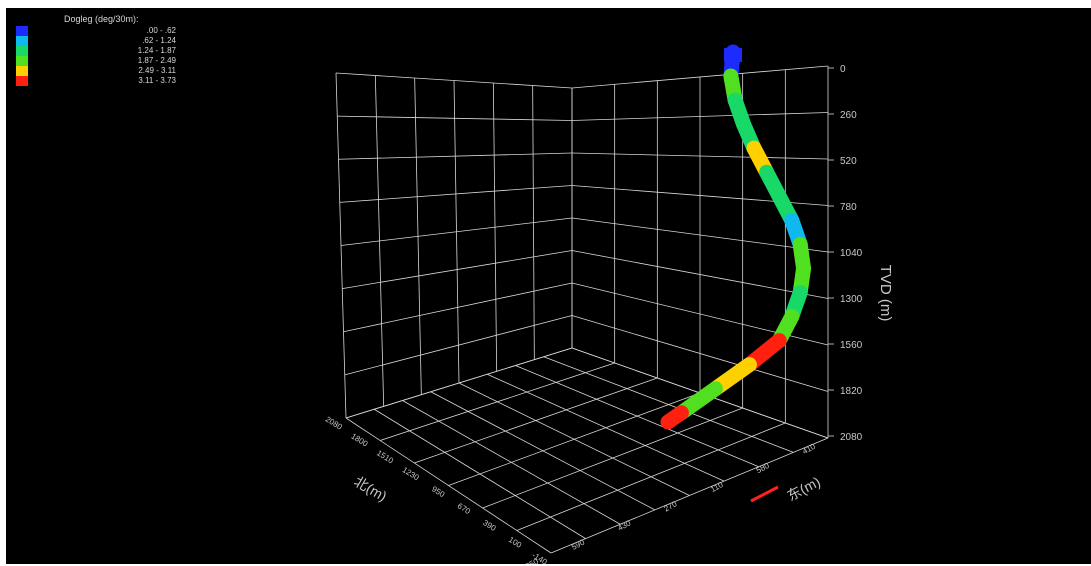  What do you see at coordinates (848, 207) in the screenshot?
I see `z-tick-label: 780` at bounding box center [848, 207].